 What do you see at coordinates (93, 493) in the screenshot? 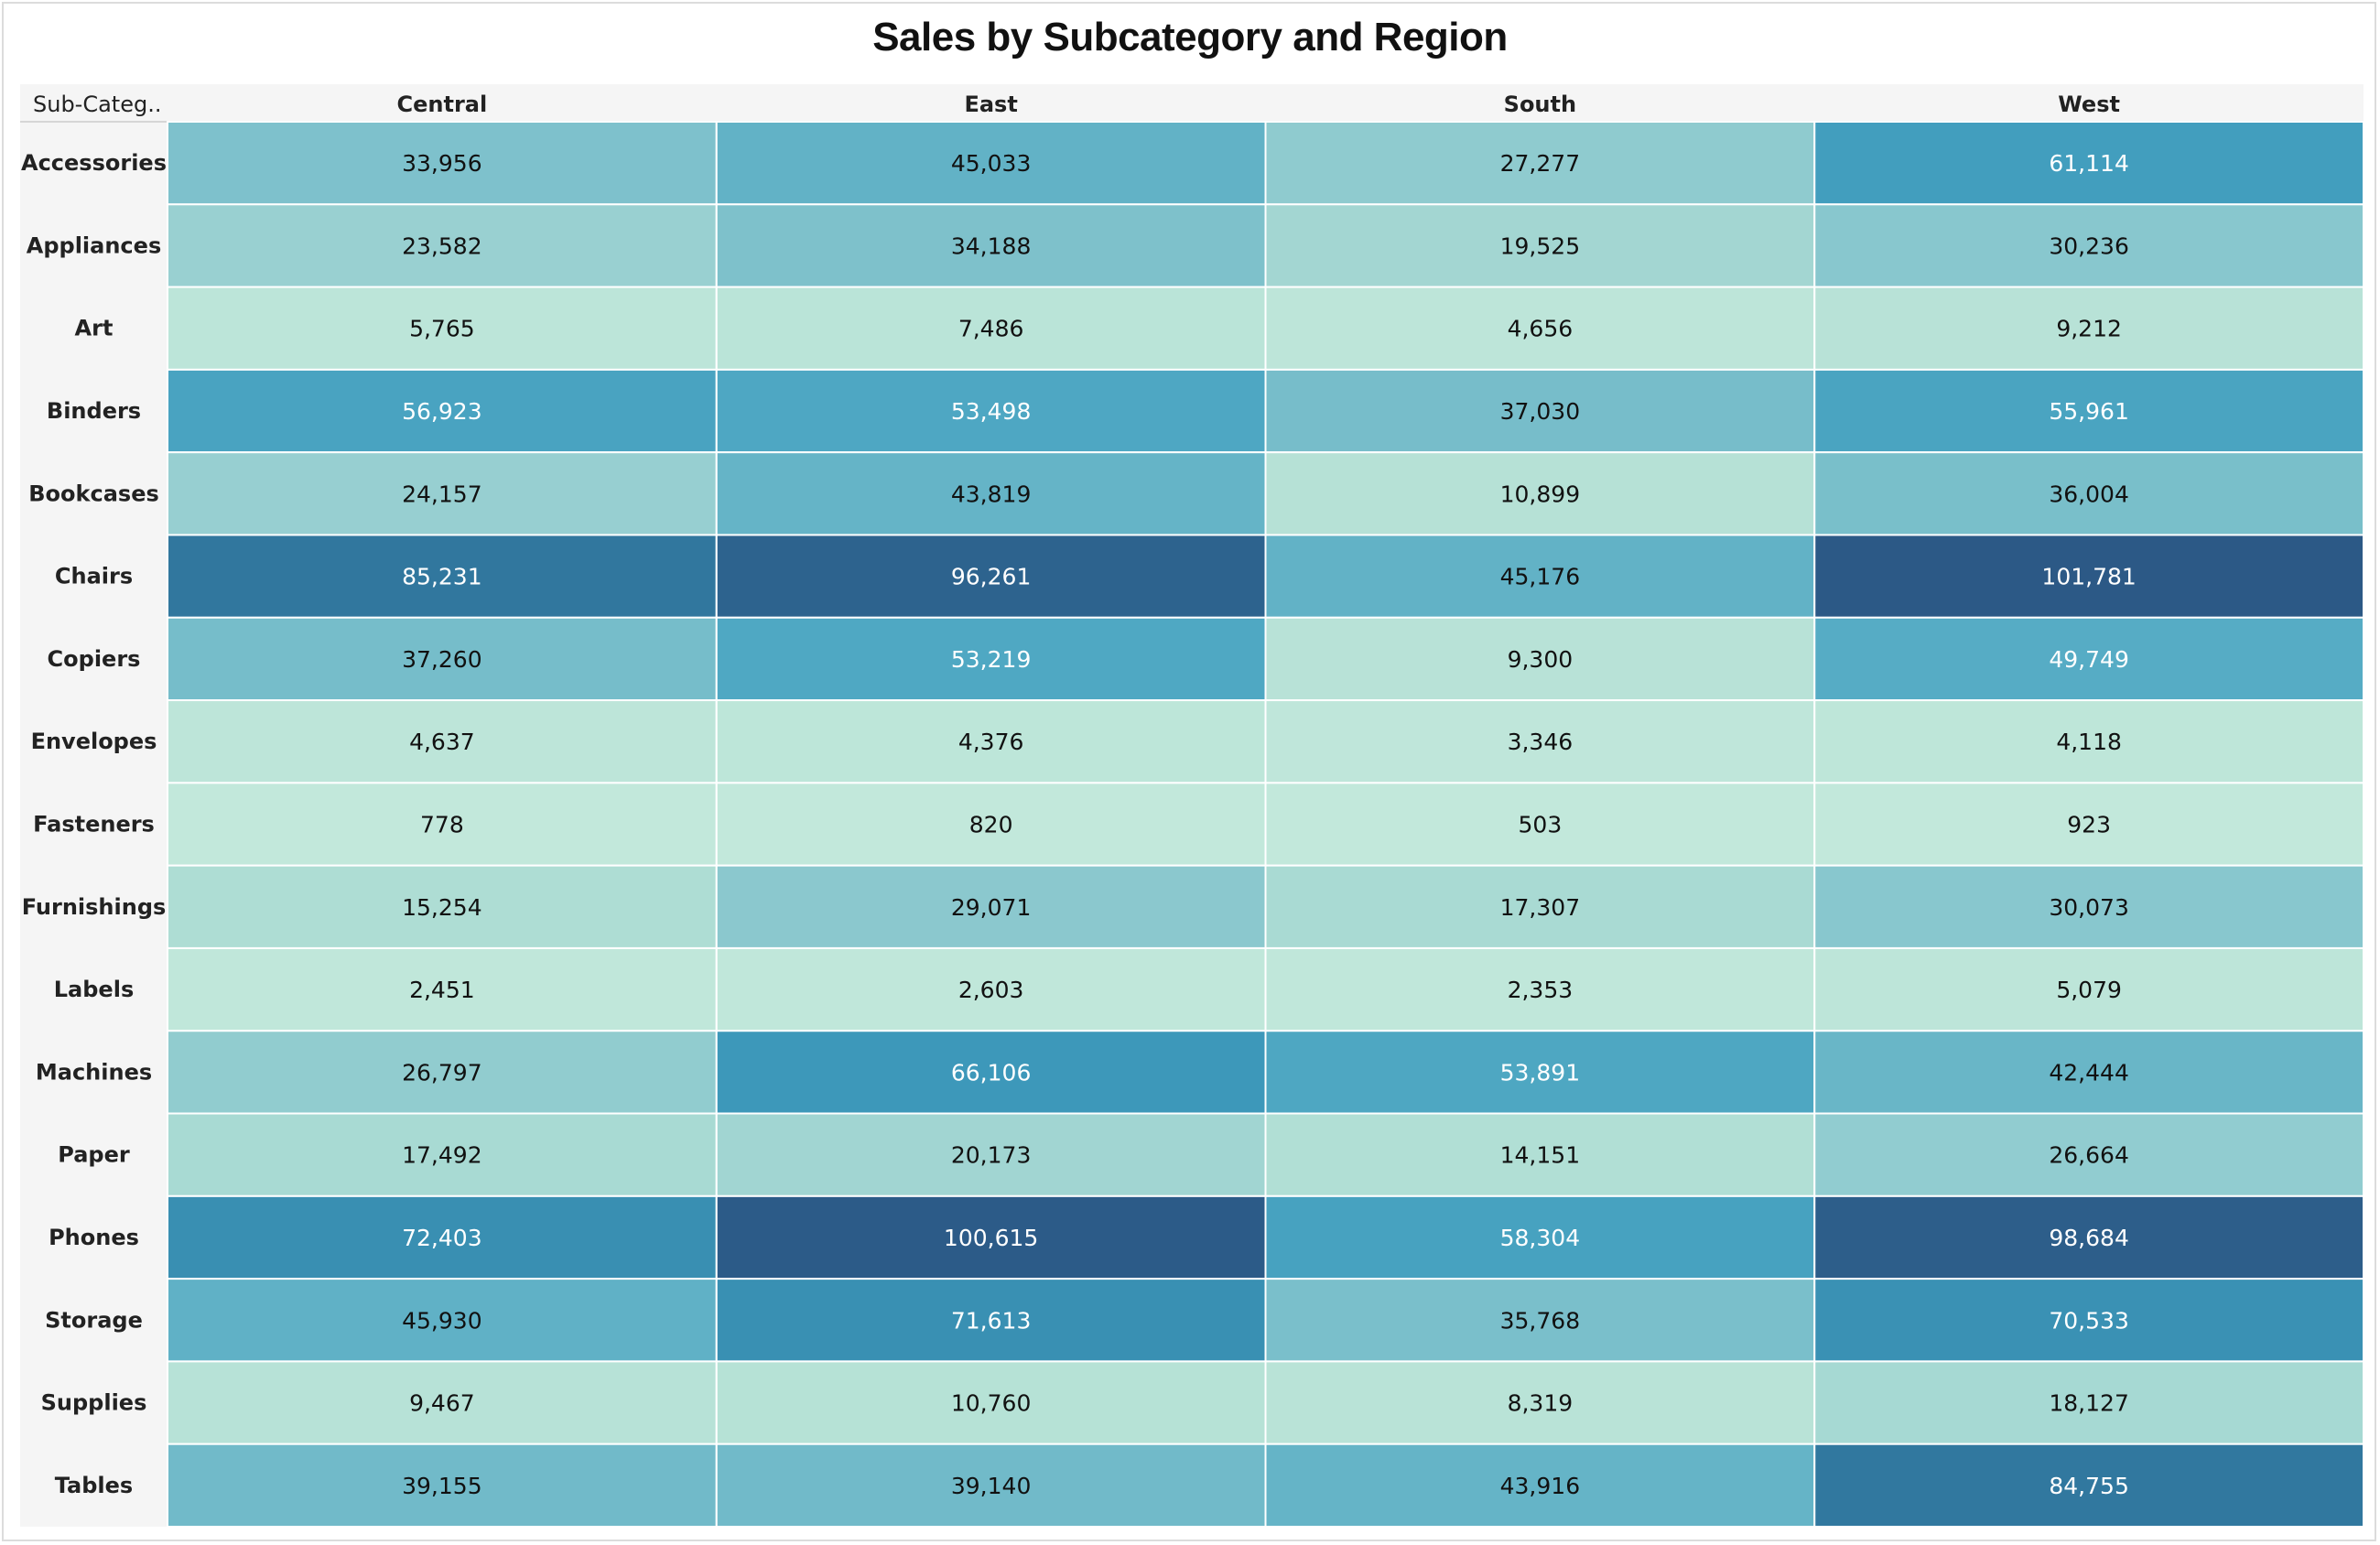
I see `row-header-bookcases: Bookcases` at bounding box center [93, 493].